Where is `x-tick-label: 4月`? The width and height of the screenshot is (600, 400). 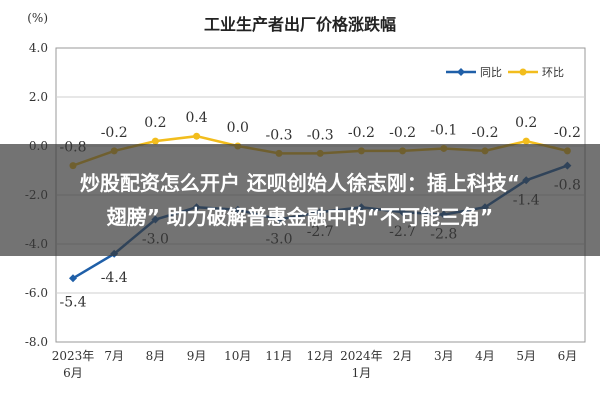
x-tick-label: 4月 is located at coordinates (485, 356).